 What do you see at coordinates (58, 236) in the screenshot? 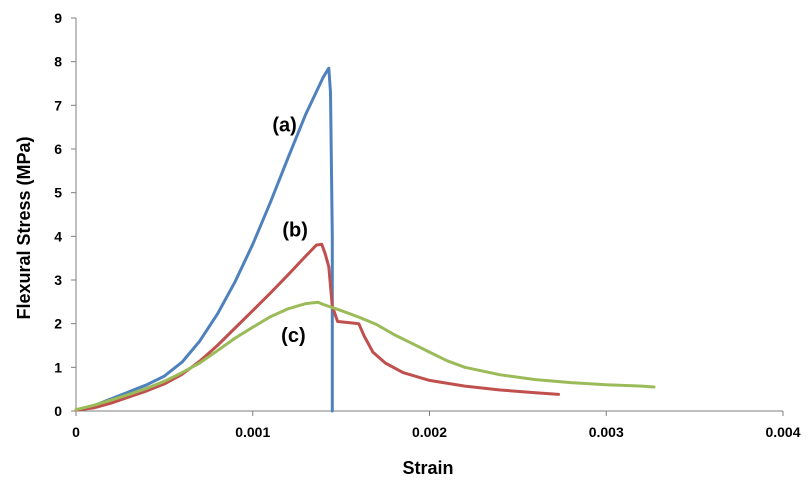
I see `y-tick-label: 4` at bounding box center [58, 236].